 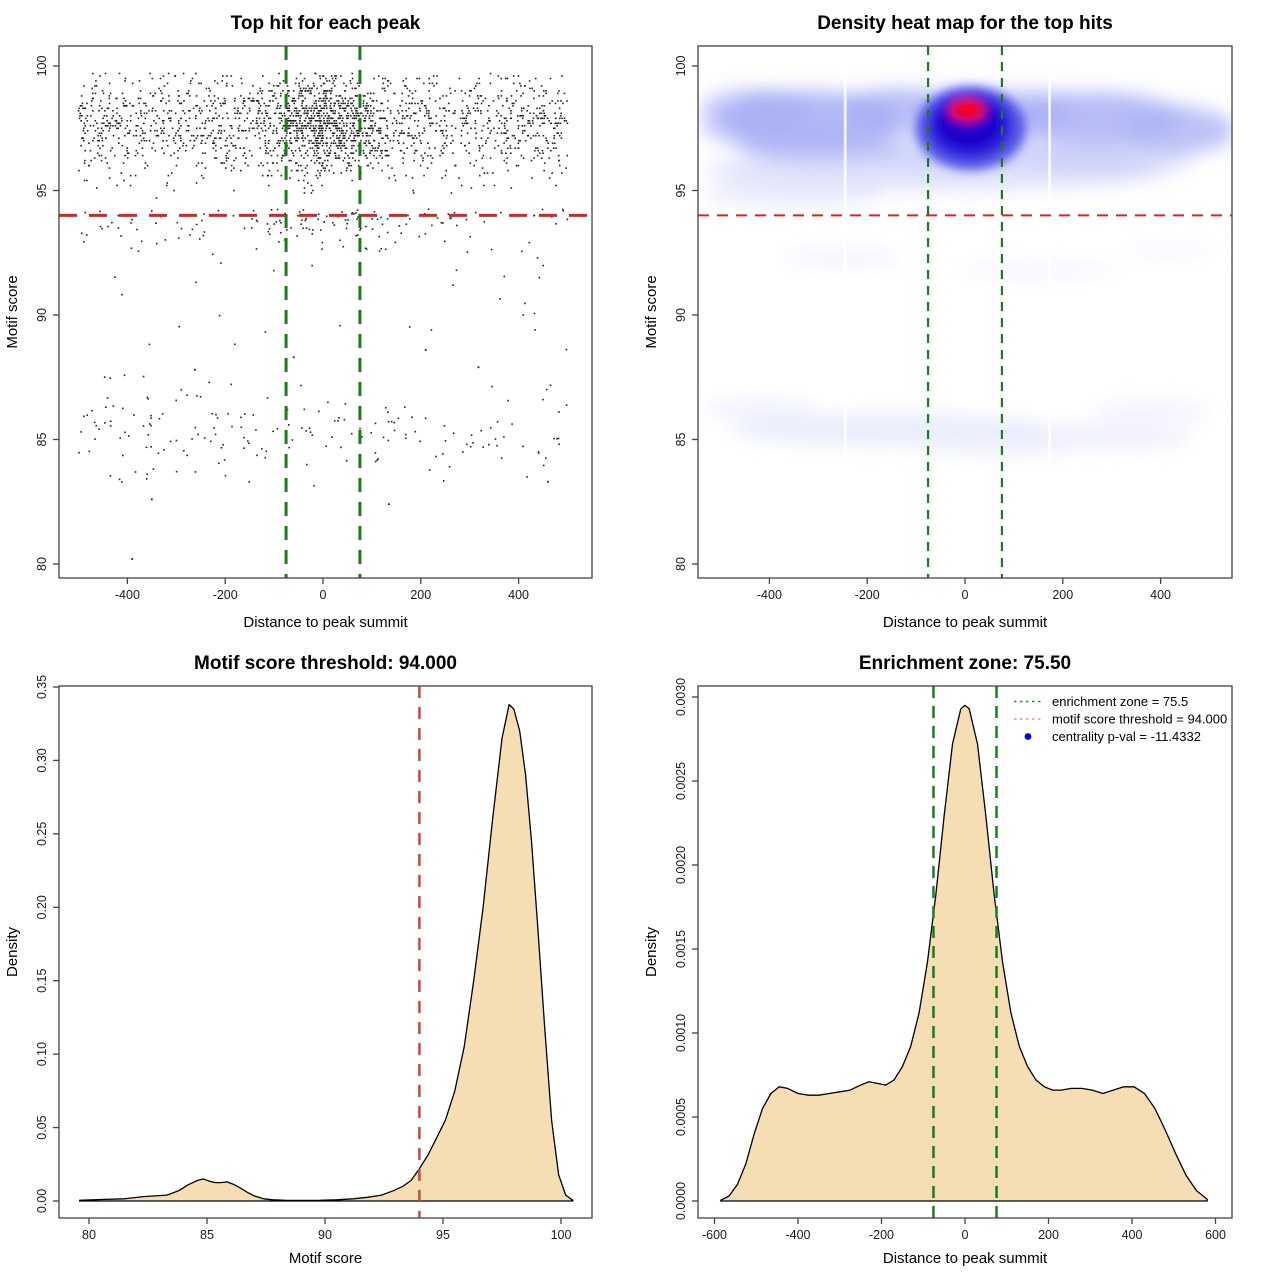 What do you see at coordinates (89, 1235) in the screenshot?
I see `x-tick-label: 80` at bounding box center [89, 1235].